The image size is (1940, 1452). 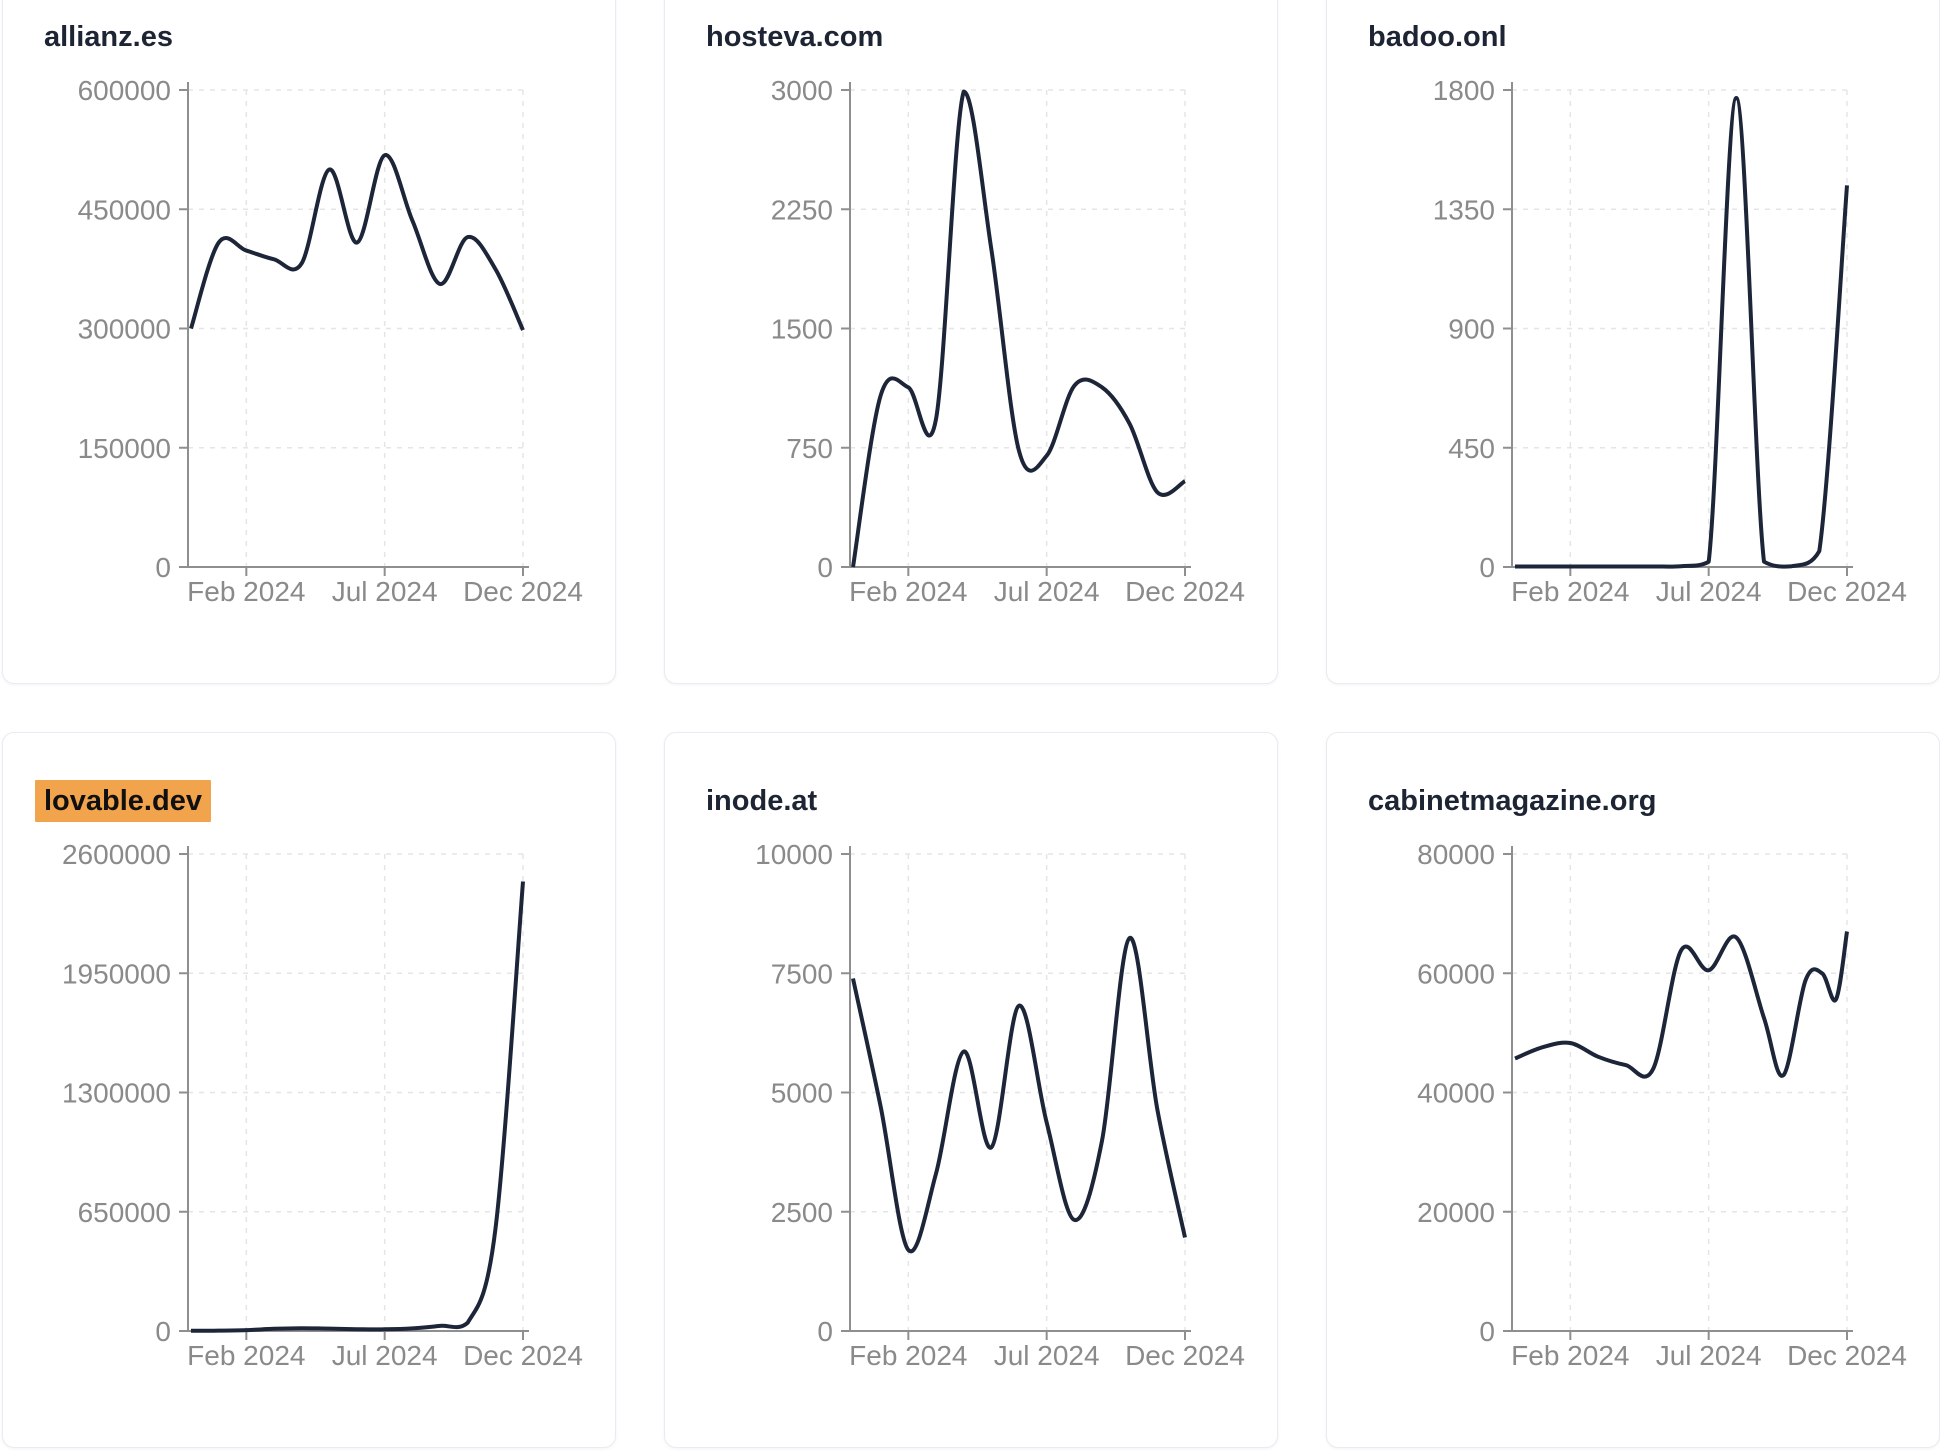 I want to click on svg-text: 600000, so click(x=124, y=90).